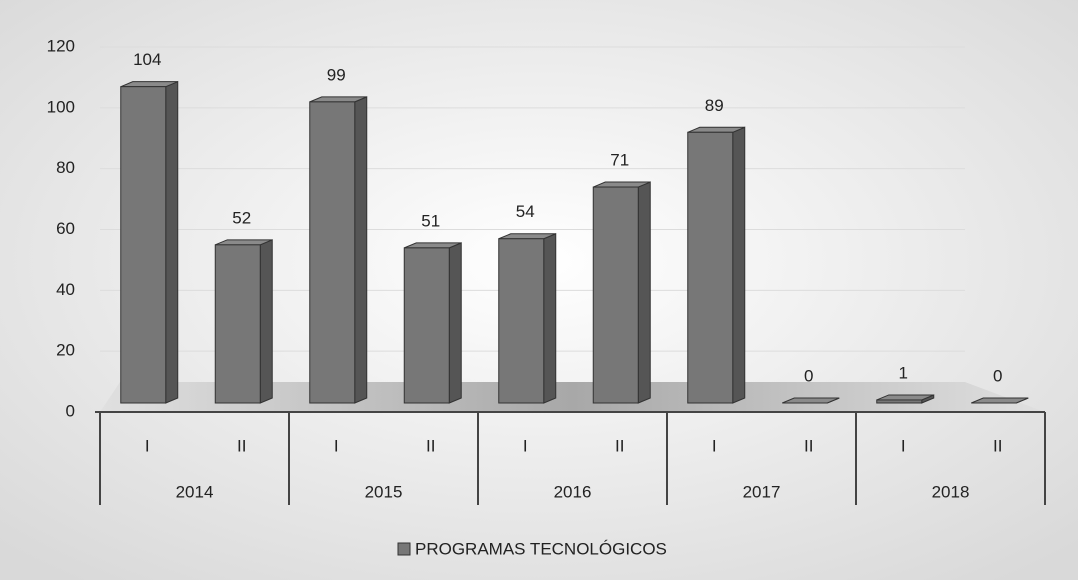  What do you see at coordinates (336, 74) in the screenshot?
I see `data-label: 99` at bounding box center [336, 74].